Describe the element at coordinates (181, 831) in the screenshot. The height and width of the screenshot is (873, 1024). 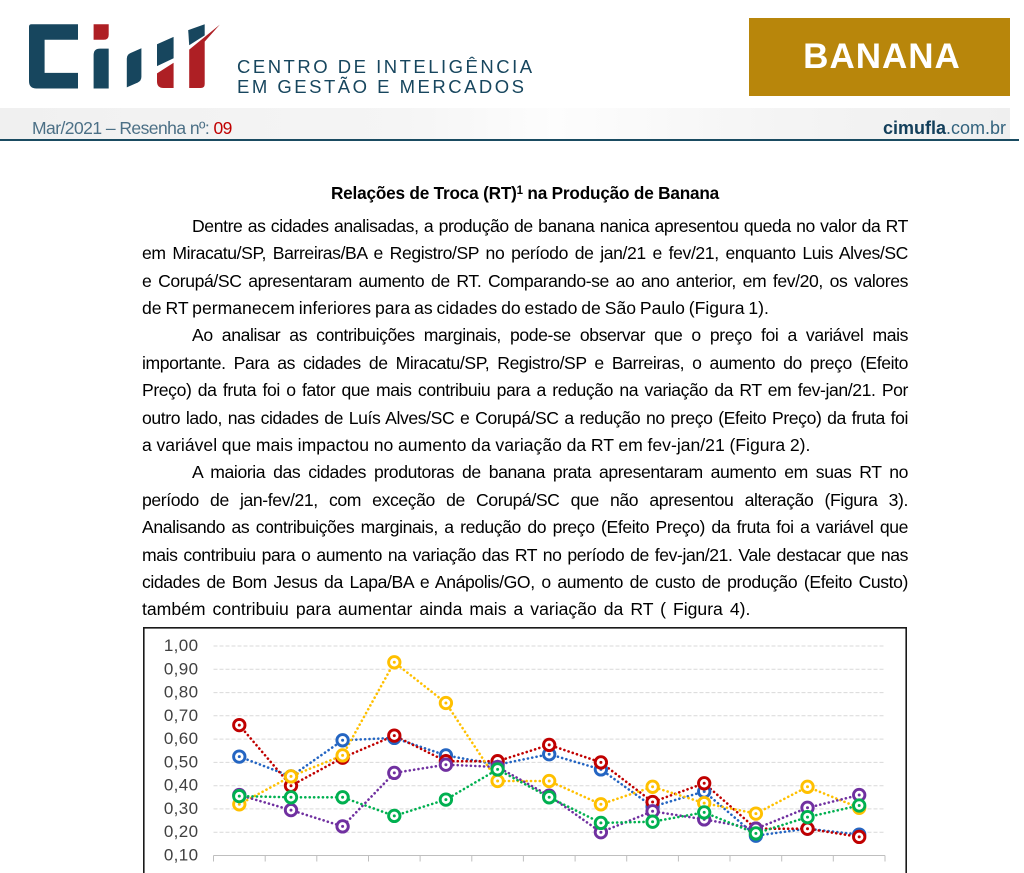
I see `svg-text: 0,20` at that location.